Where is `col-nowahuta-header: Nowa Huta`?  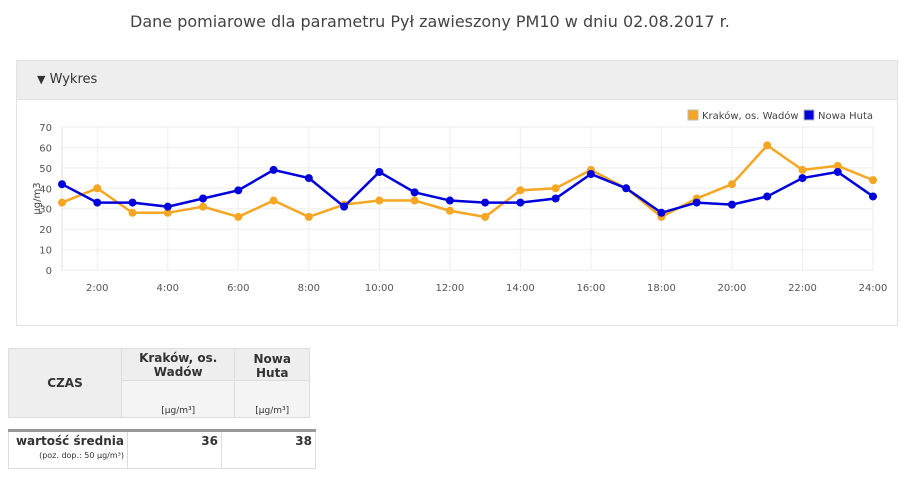
col-nowahuta-header: Nowa Huta is located at coordinates (272, 364).